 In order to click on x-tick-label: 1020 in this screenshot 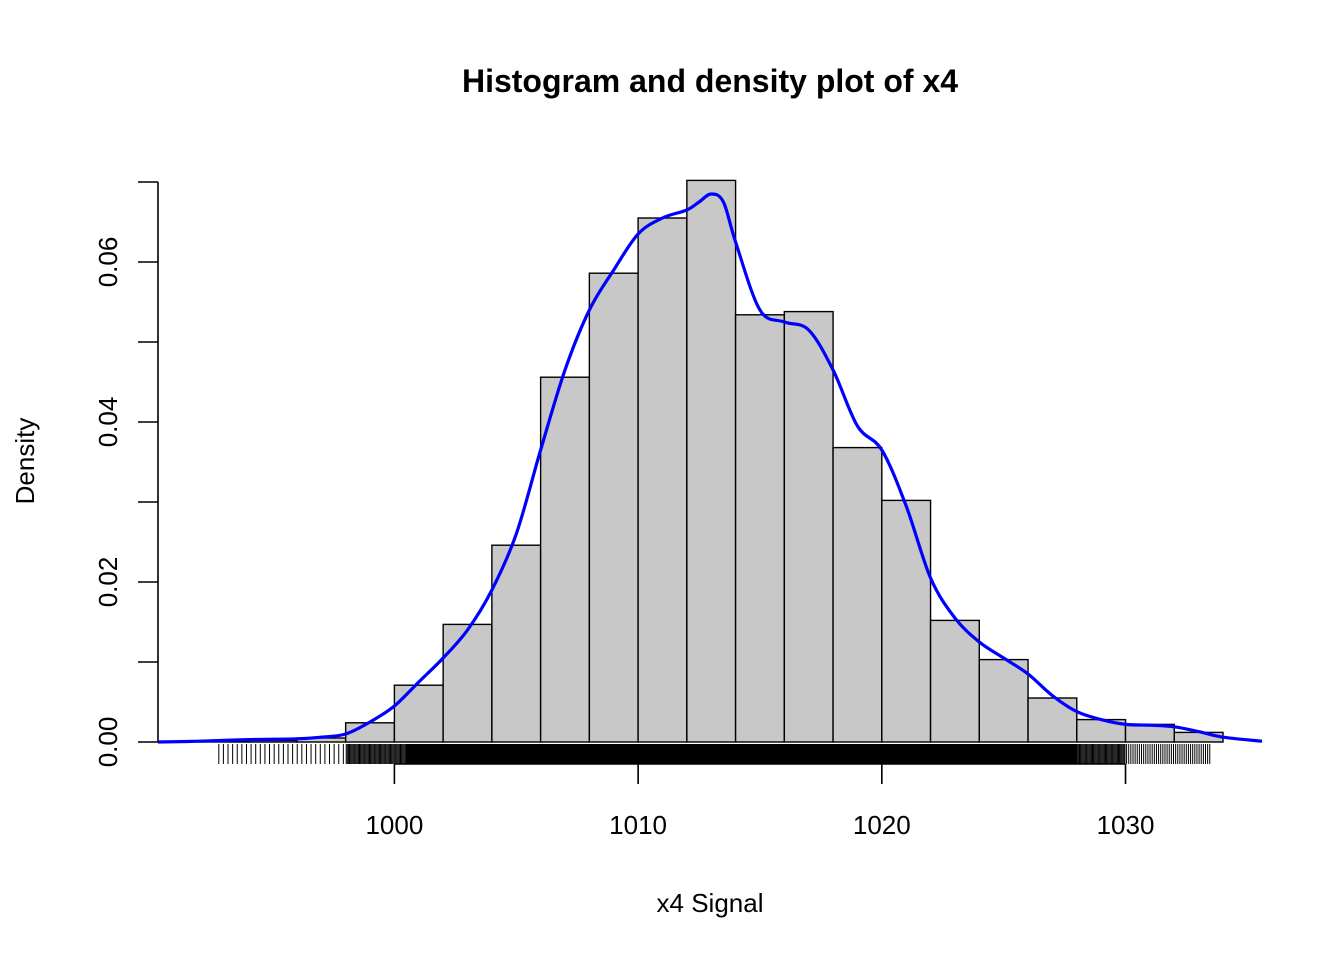, I will do `click(882, 825)`.